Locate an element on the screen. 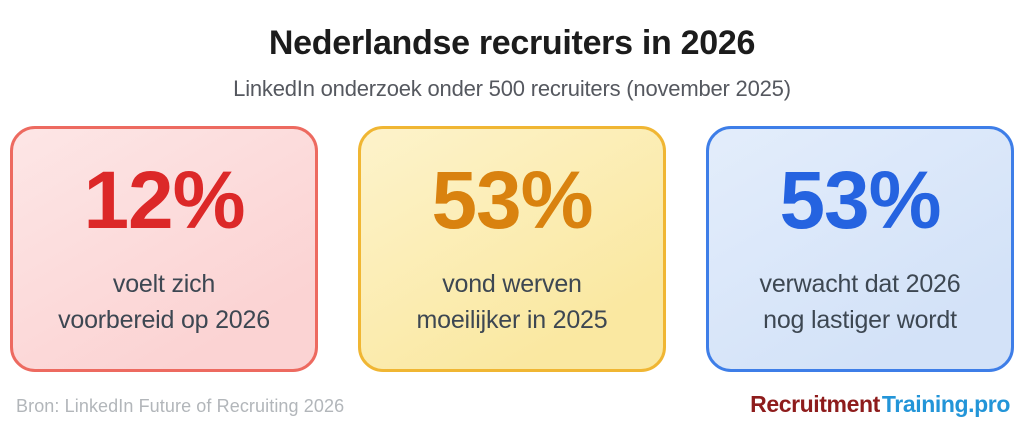 This screenshot has height=422, width=1024. stat-value-prepared: 12% is located at coordinates (164, 200).